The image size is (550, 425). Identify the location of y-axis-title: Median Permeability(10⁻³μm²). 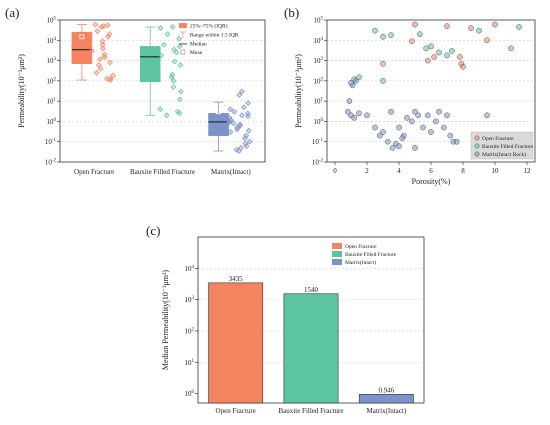
(165, 320).